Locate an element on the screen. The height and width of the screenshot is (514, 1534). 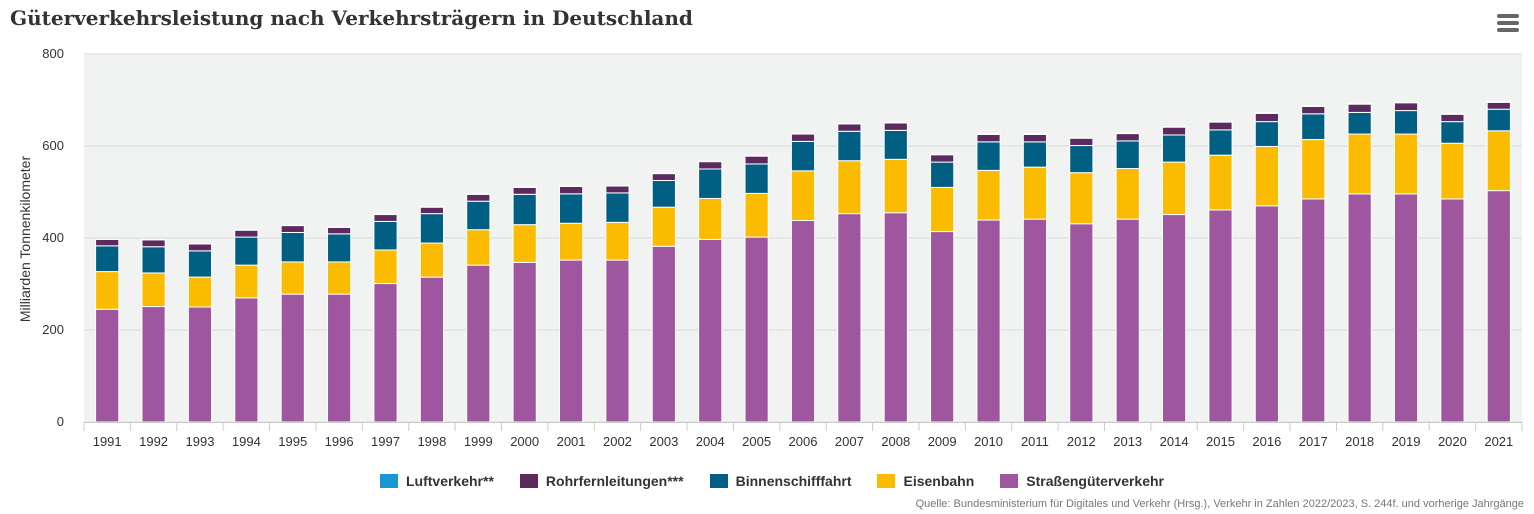
x-tick-label: 2000 is located at coordinates (524, 441).